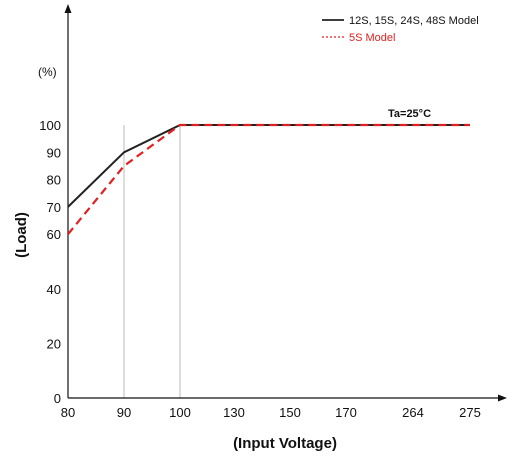  I want to click on x-axis-title: (Input Voltage), so click(285, 443).